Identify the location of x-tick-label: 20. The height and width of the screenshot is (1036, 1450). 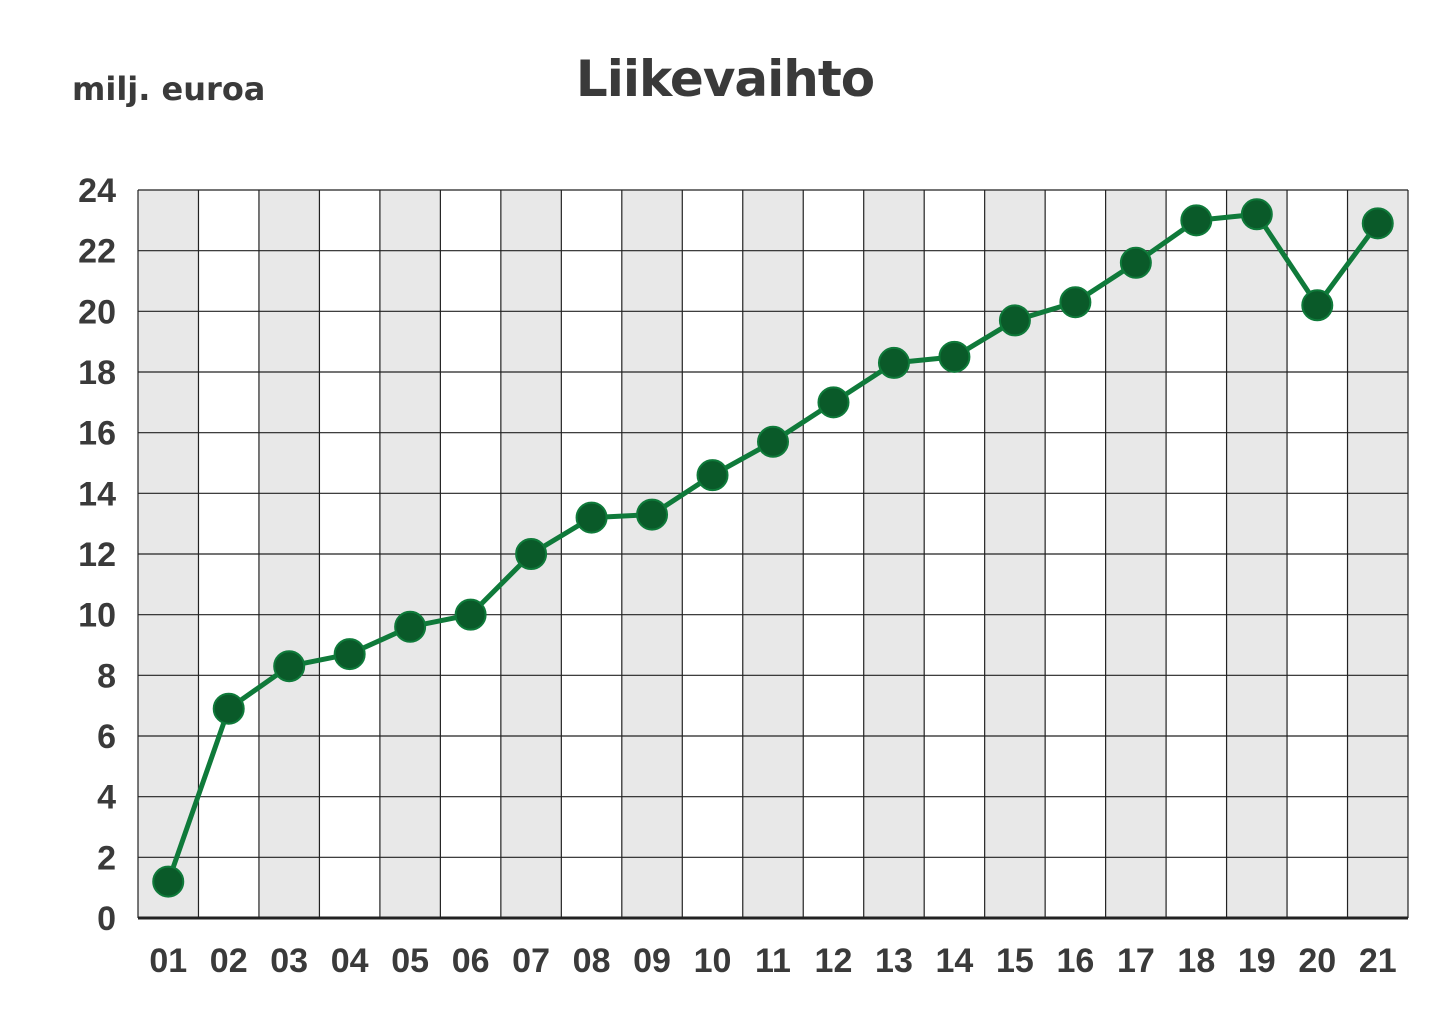
(1317, 961).